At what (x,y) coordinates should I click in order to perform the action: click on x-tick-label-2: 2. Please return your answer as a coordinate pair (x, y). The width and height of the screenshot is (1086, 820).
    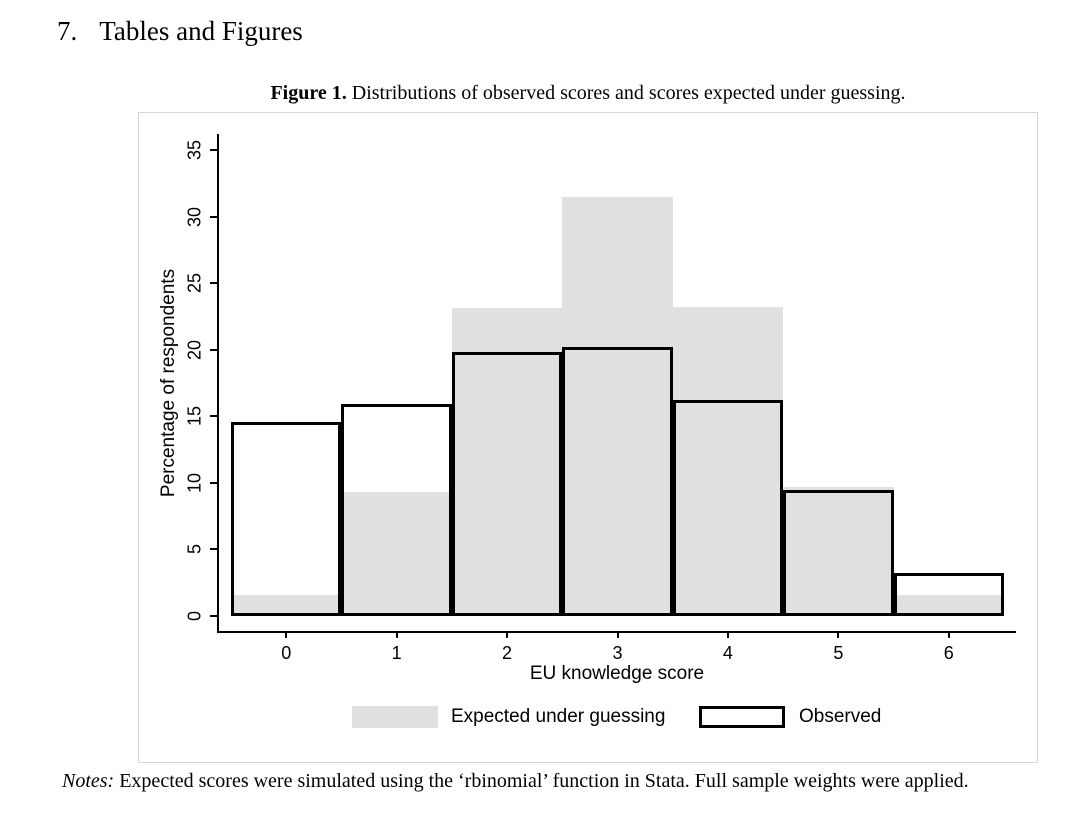
    Looking at the image, I should click on (507, 653).